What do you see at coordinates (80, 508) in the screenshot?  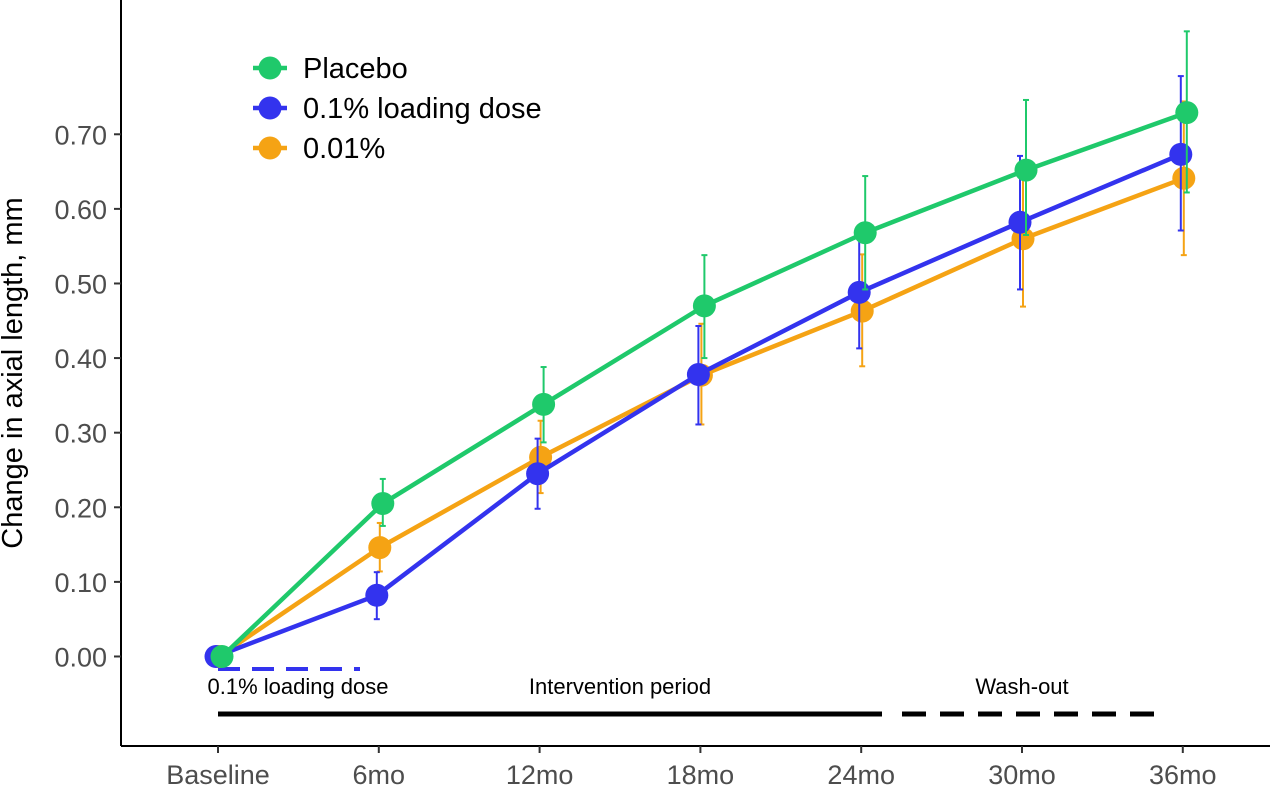 I see `y-tick-label: 0.20` at bounding box center [80, 508].